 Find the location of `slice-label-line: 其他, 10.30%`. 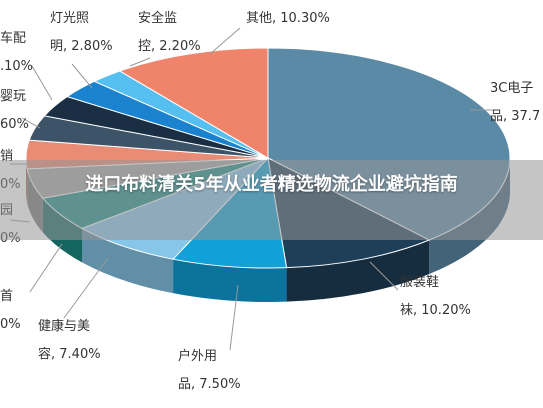

slice-label-line: 其他, 10.30% is located at coordinates (288, 18).